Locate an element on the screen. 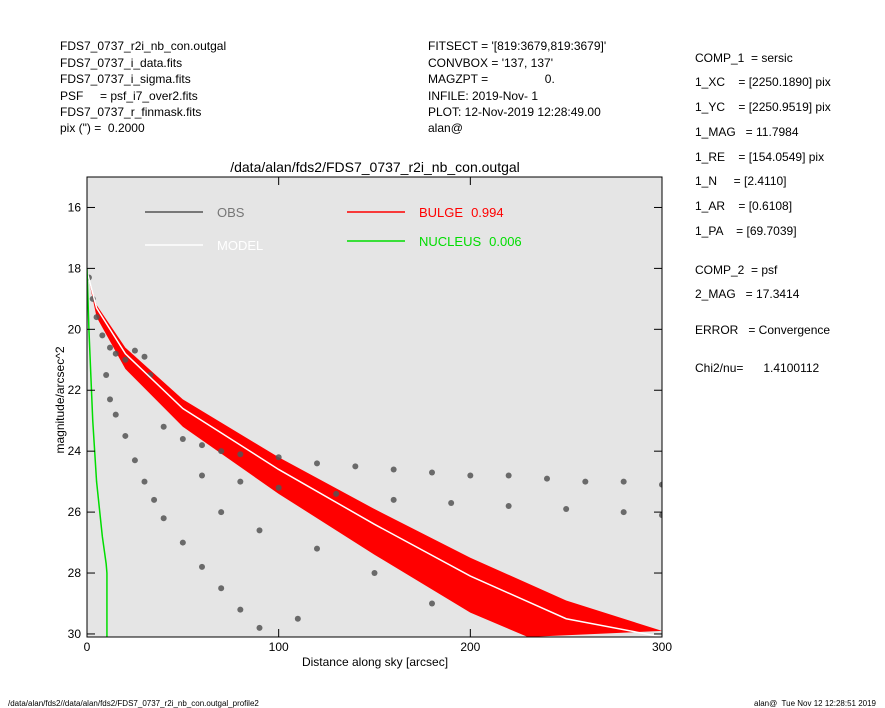 The width and height of the screenshot is (885, 708). header-left-line: FDS7_0737_r_finmask.fits is located at coordinates (130, 112).